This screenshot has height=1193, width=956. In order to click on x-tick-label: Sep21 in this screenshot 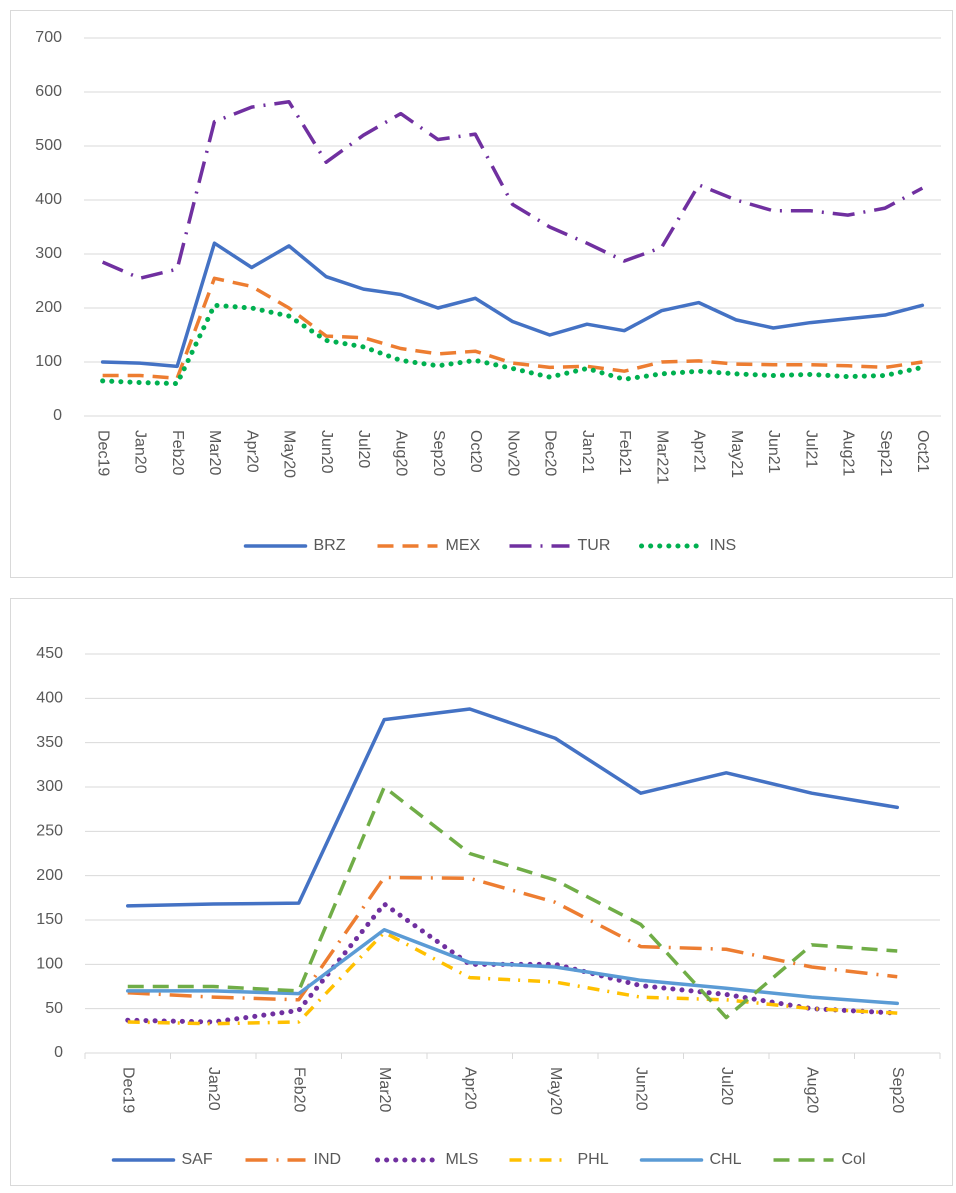, I will do `click(885, 453)`.